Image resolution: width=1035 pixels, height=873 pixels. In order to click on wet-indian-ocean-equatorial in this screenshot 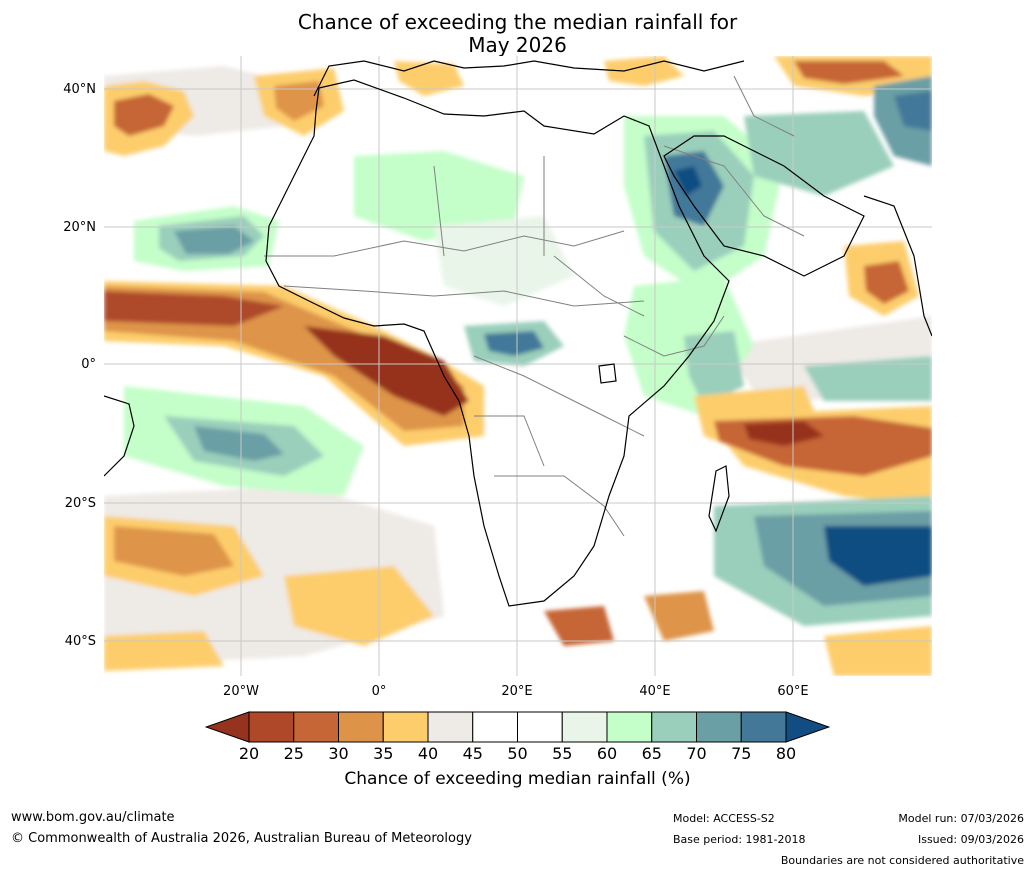, I will do `click(868, 378)`.